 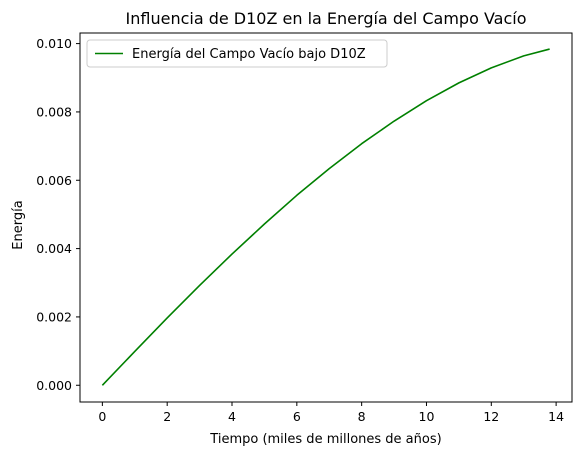 I want to click on x-tick-label: 2, so click(x=167, y=416).